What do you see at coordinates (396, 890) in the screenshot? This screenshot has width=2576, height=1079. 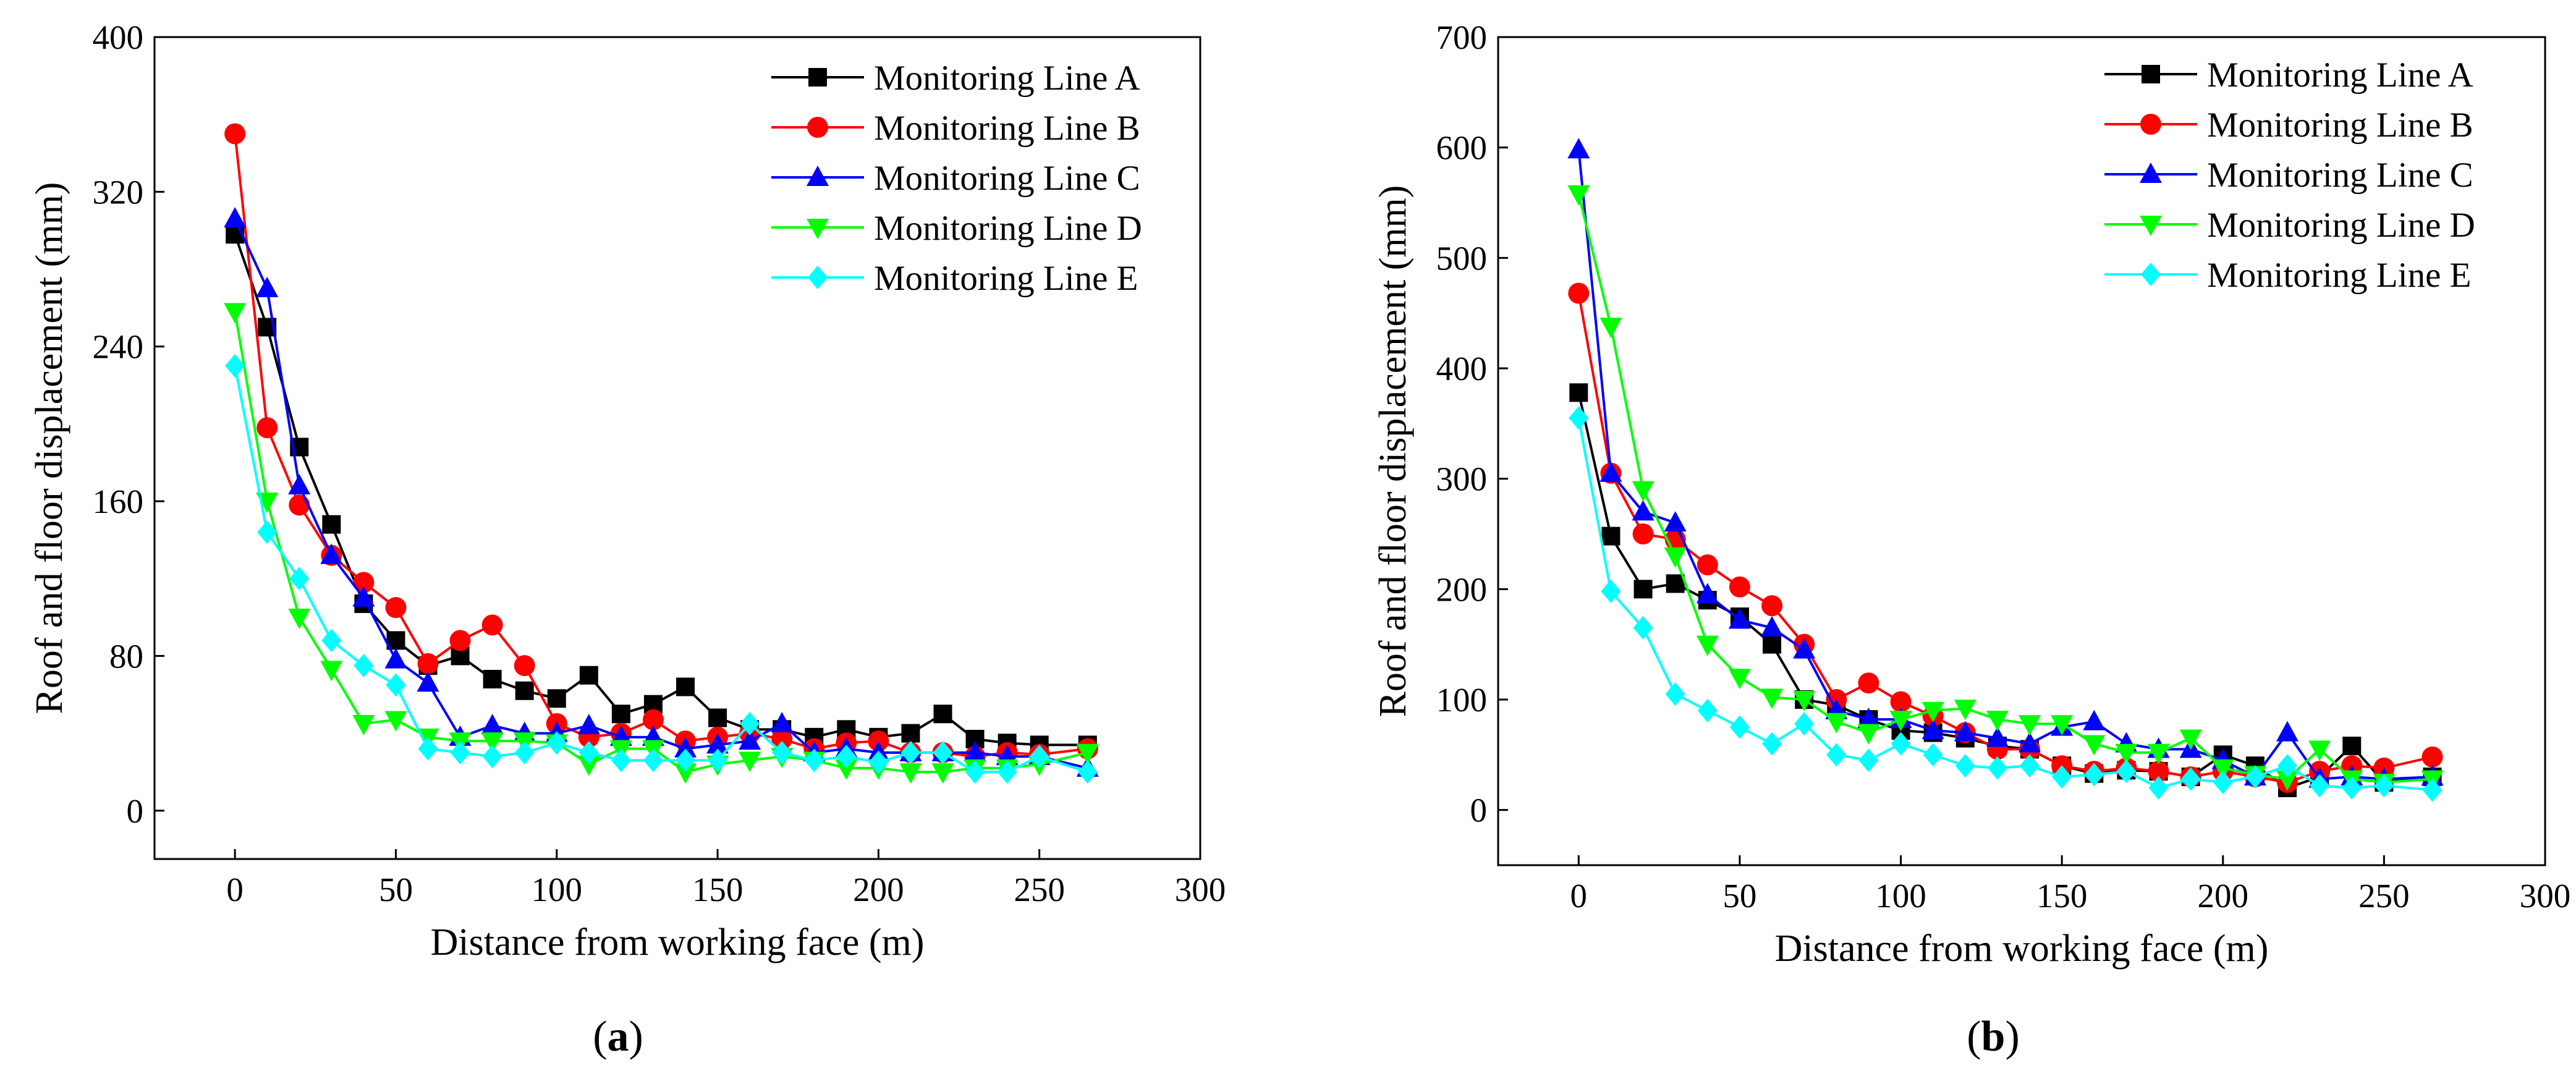 I see `x-tick-label: 50` at bounding box center [396, 890].